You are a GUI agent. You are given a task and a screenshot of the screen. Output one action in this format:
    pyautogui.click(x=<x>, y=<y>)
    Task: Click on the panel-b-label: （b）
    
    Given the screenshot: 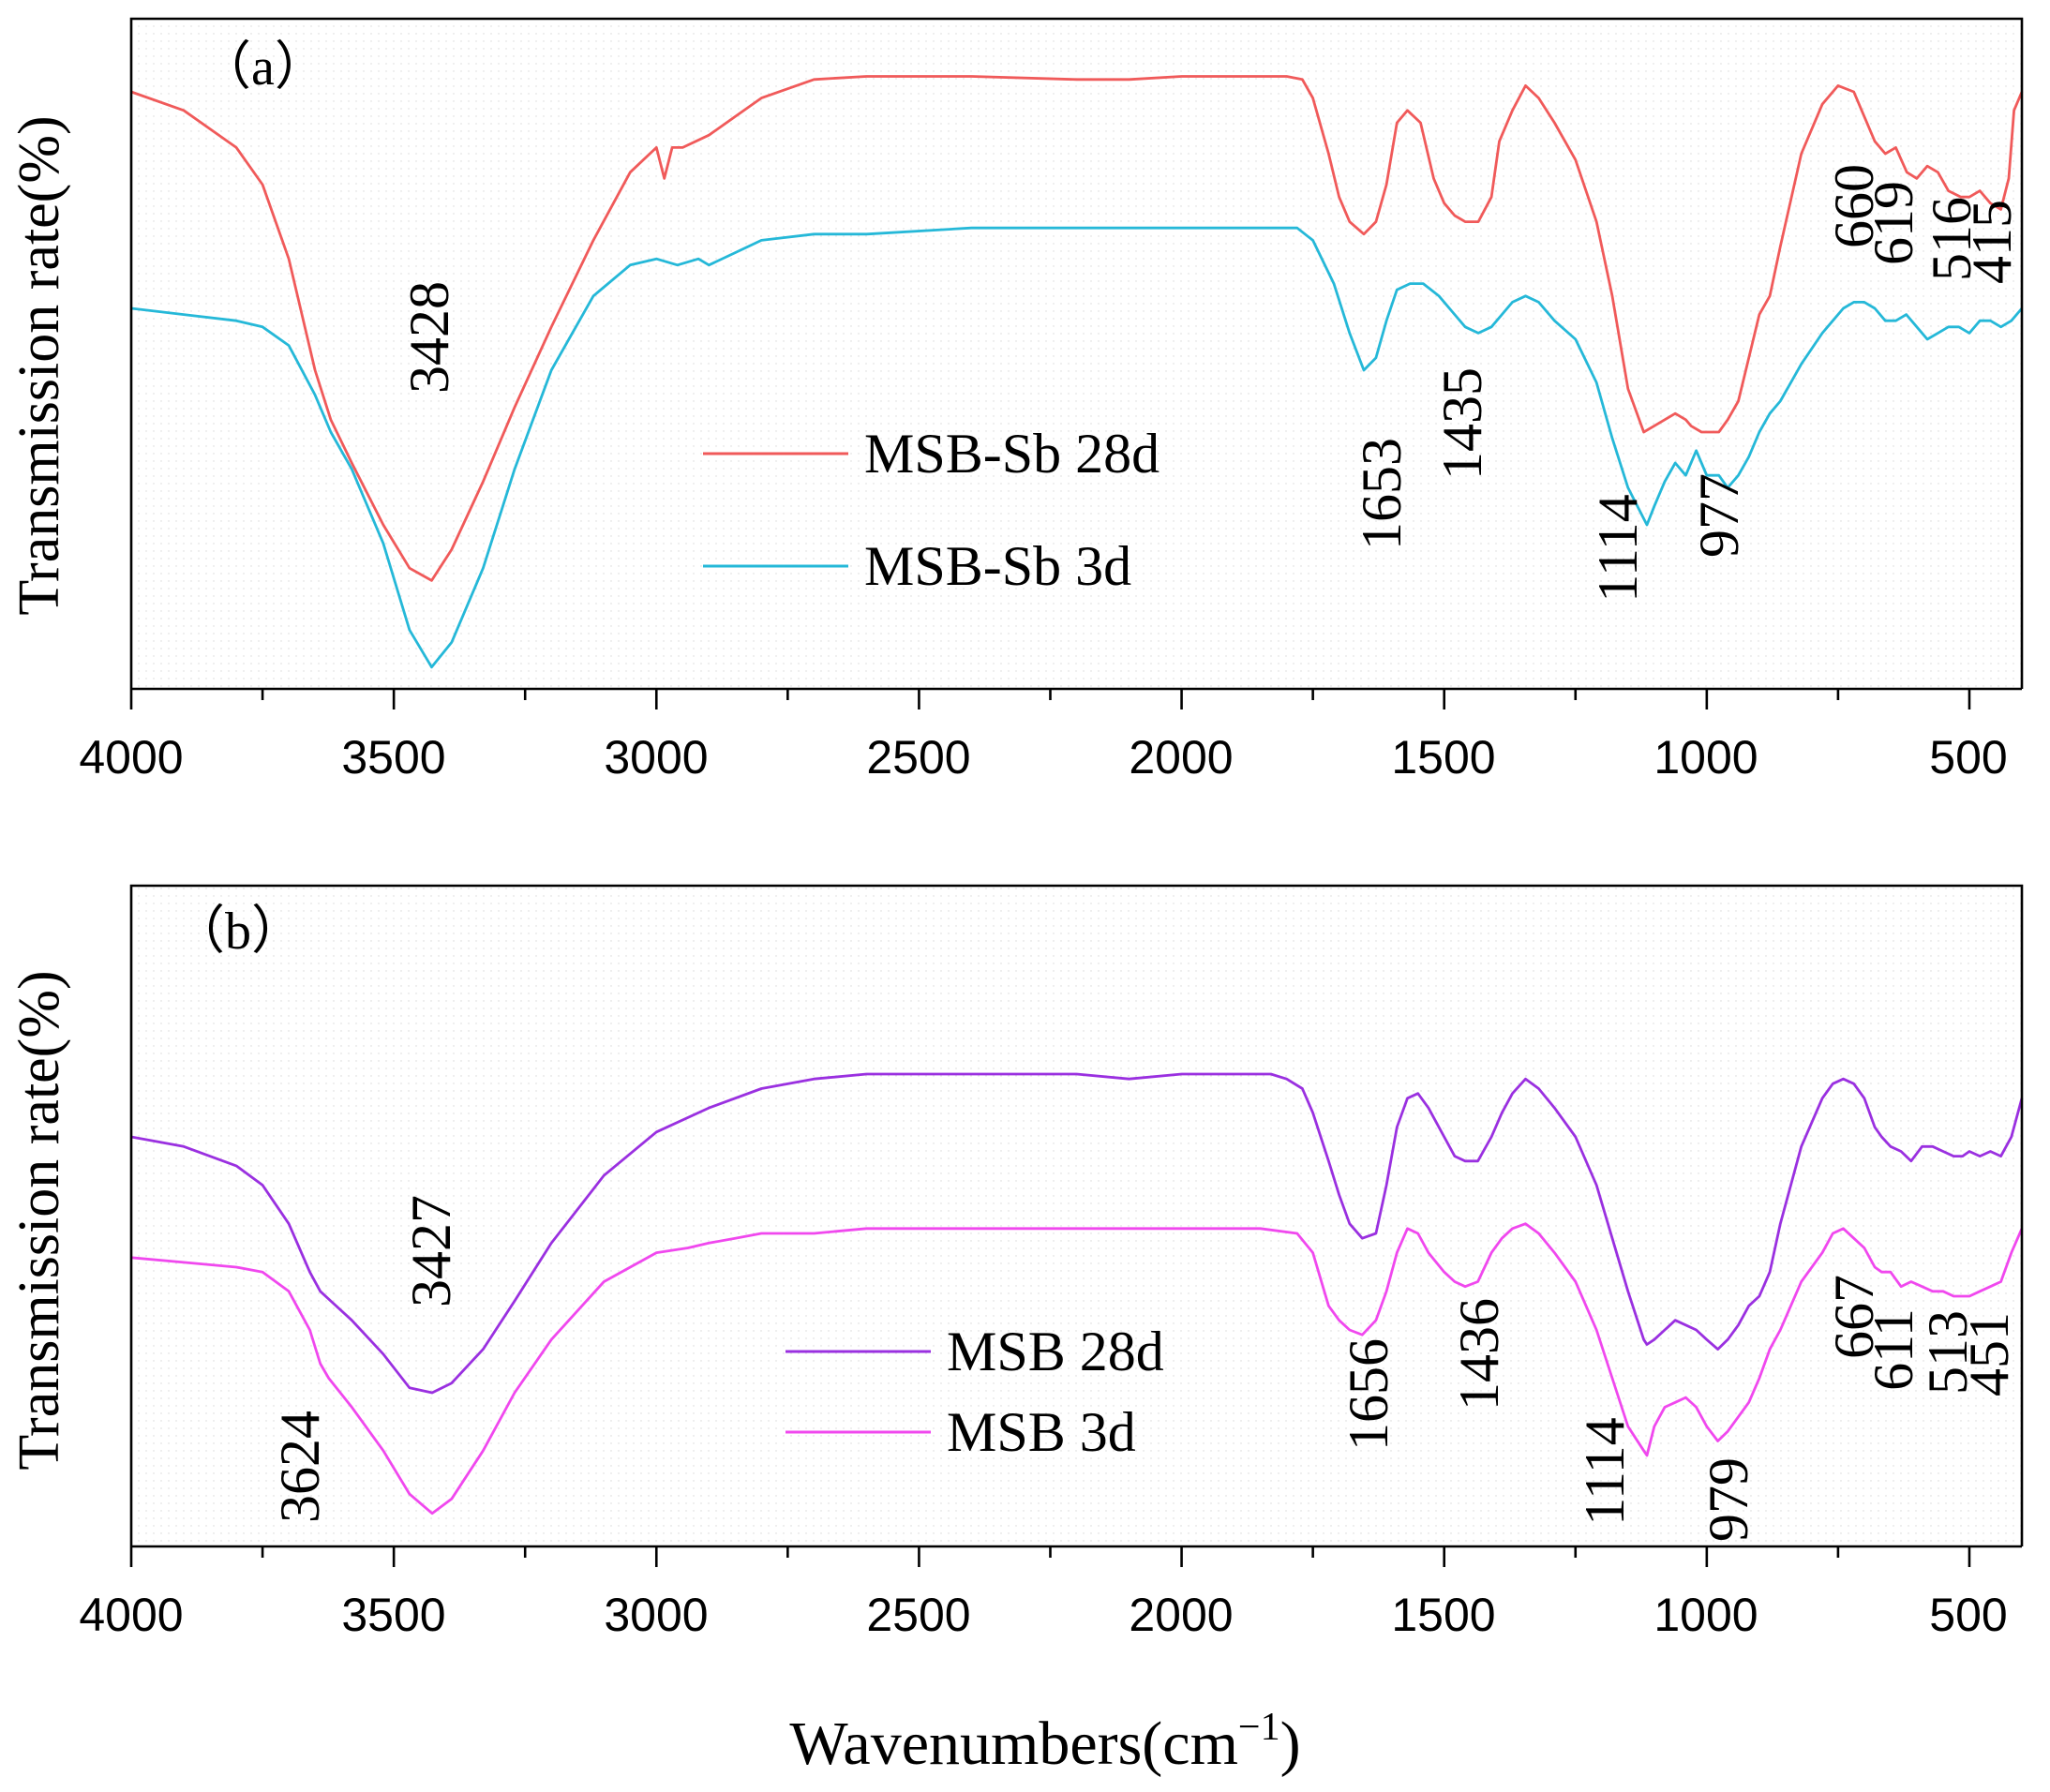 What is the action you would take?
    pyautogui.click(x=238, y=932)
    